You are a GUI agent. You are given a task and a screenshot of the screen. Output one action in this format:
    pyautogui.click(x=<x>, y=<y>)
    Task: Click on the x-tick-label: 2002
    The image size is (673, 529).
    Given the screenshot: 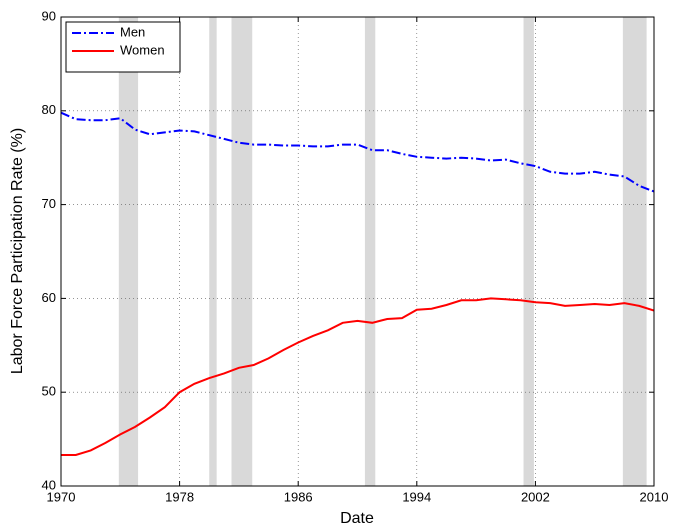 What is the action you would take?
    pyautogui.click(x=535, y=496)
    